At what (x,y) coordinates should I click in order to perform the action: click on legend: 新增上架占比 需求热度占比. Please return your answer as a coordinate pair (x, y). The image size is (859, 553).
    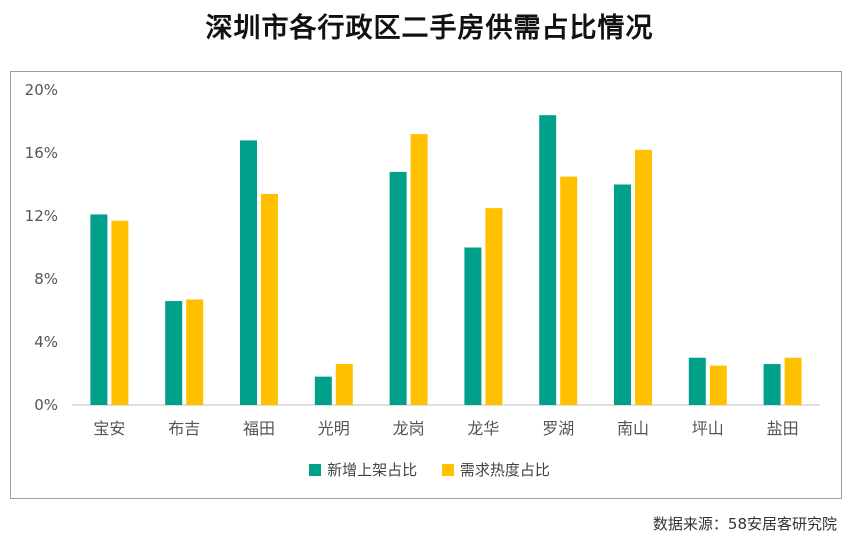
    Looking at the image, I should click on (429, 469).